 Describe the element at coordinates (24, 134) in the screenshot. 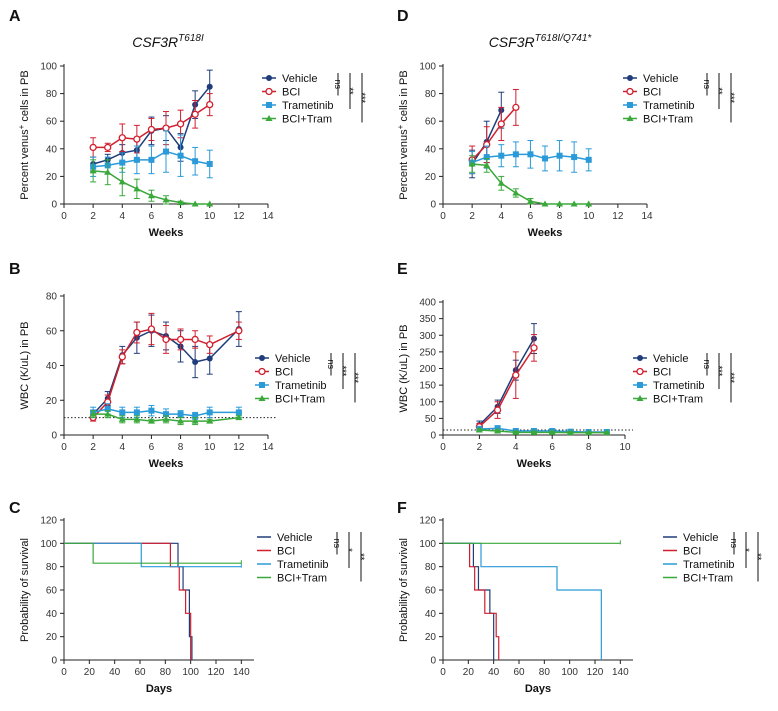

I see `y-axis-label: Percent venus+ cells in PB` at that location.